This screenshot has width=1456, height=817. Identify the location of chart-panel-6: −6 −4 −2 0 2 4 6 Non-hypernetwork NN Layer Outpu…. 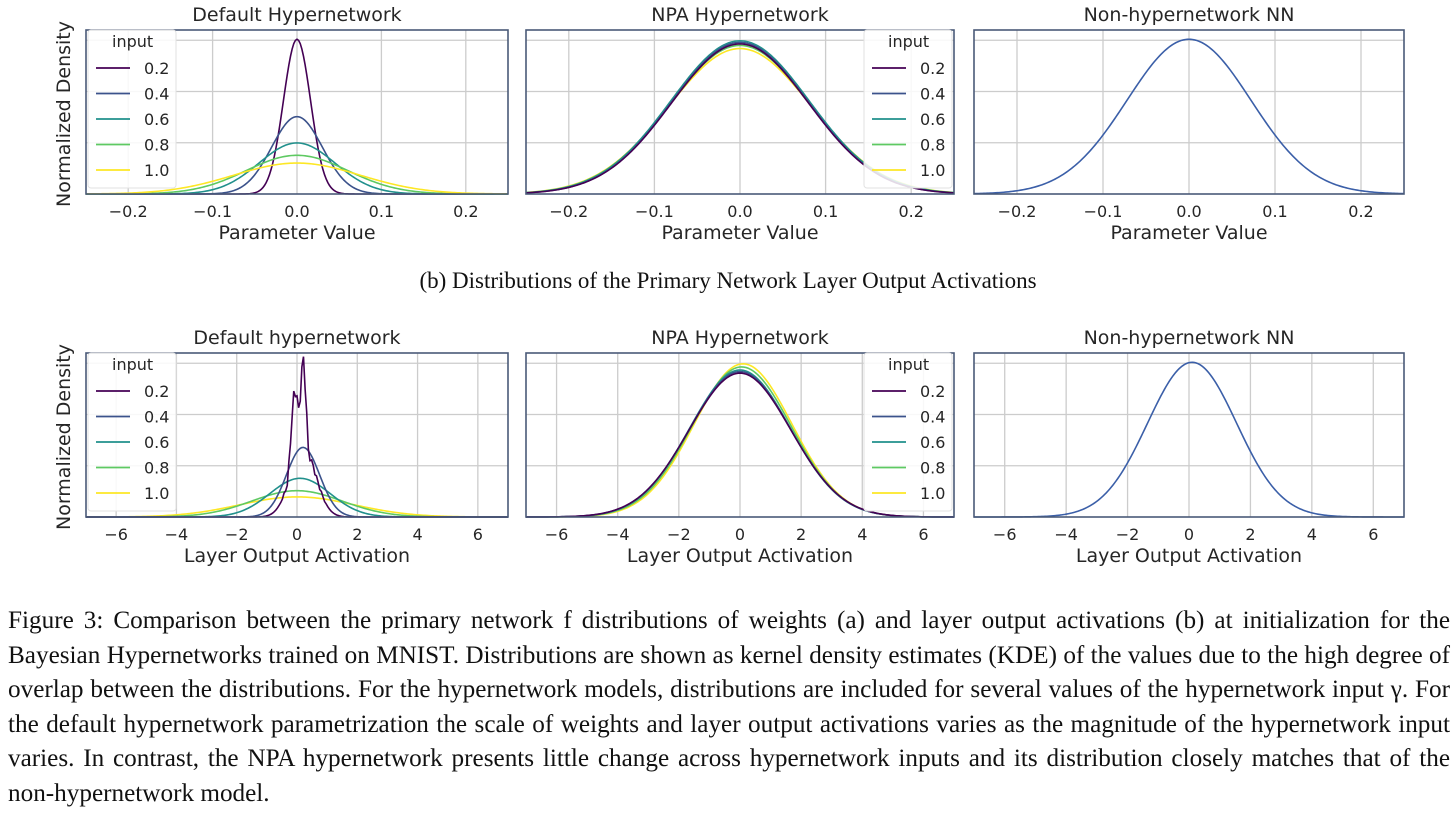
(1189, 447).